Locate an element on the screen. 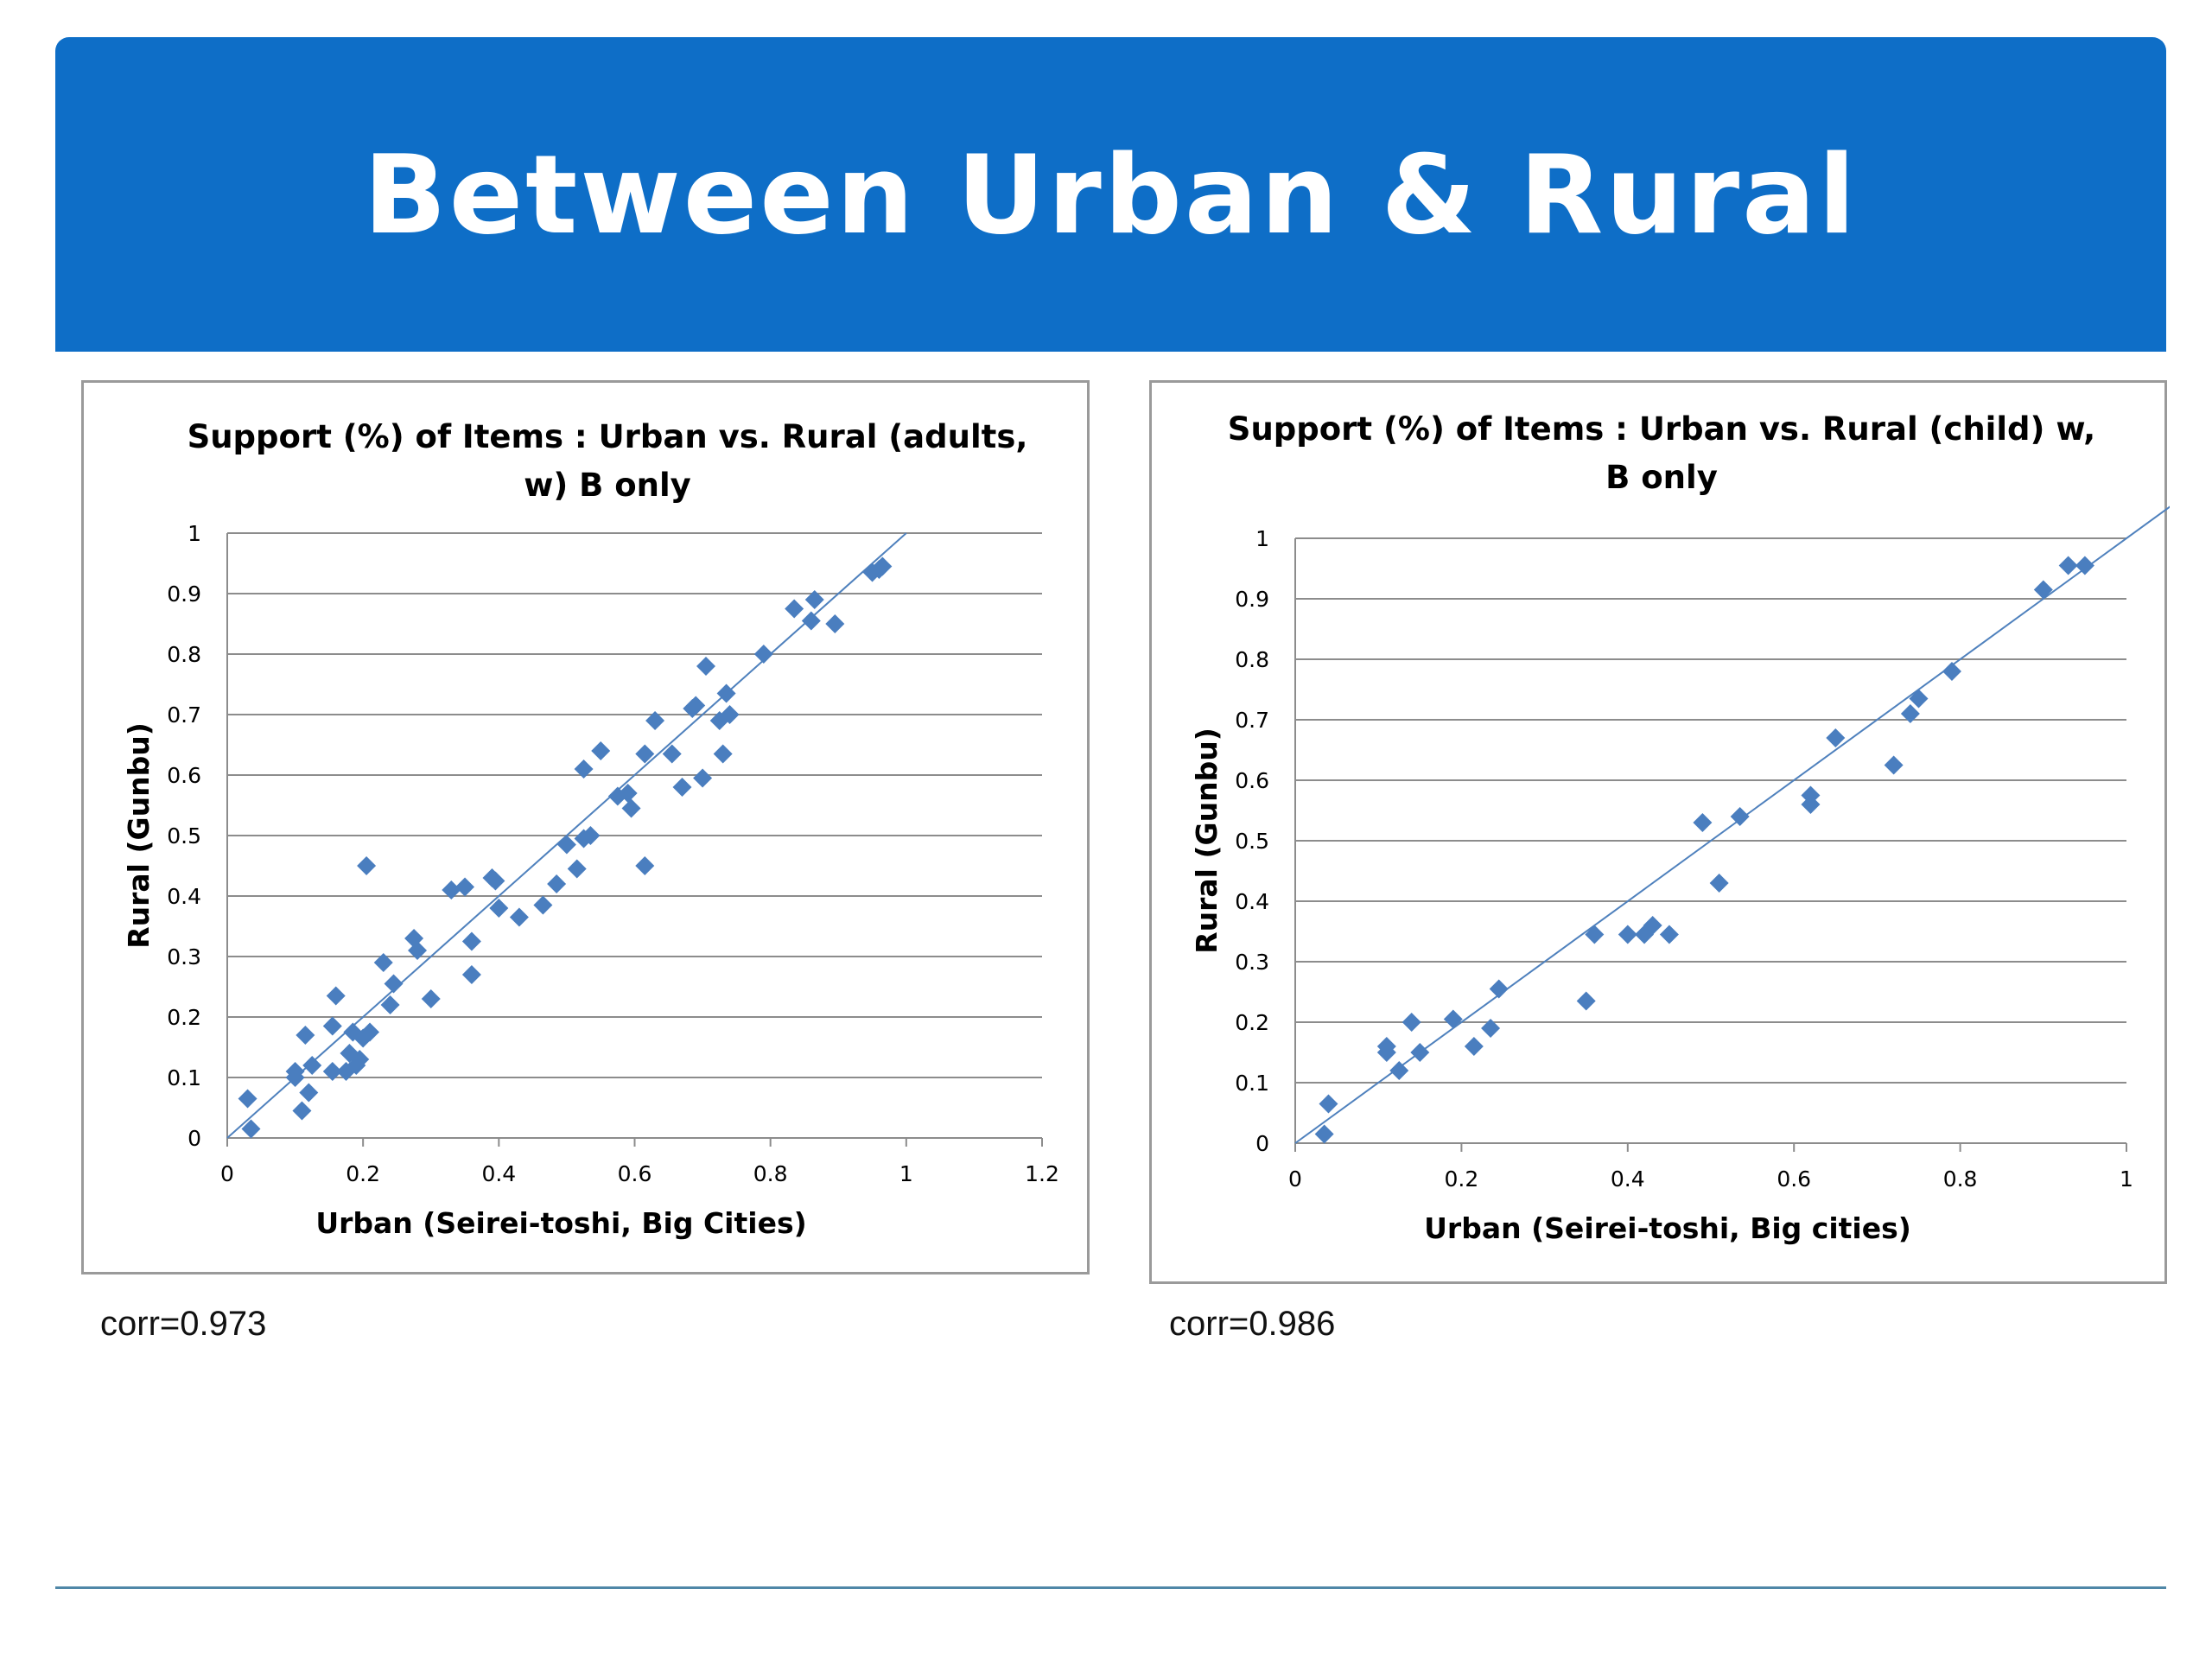 This screenshot has height=1659, width=2212. y-tick-label: 1 is located at coordinates (1262, 538).